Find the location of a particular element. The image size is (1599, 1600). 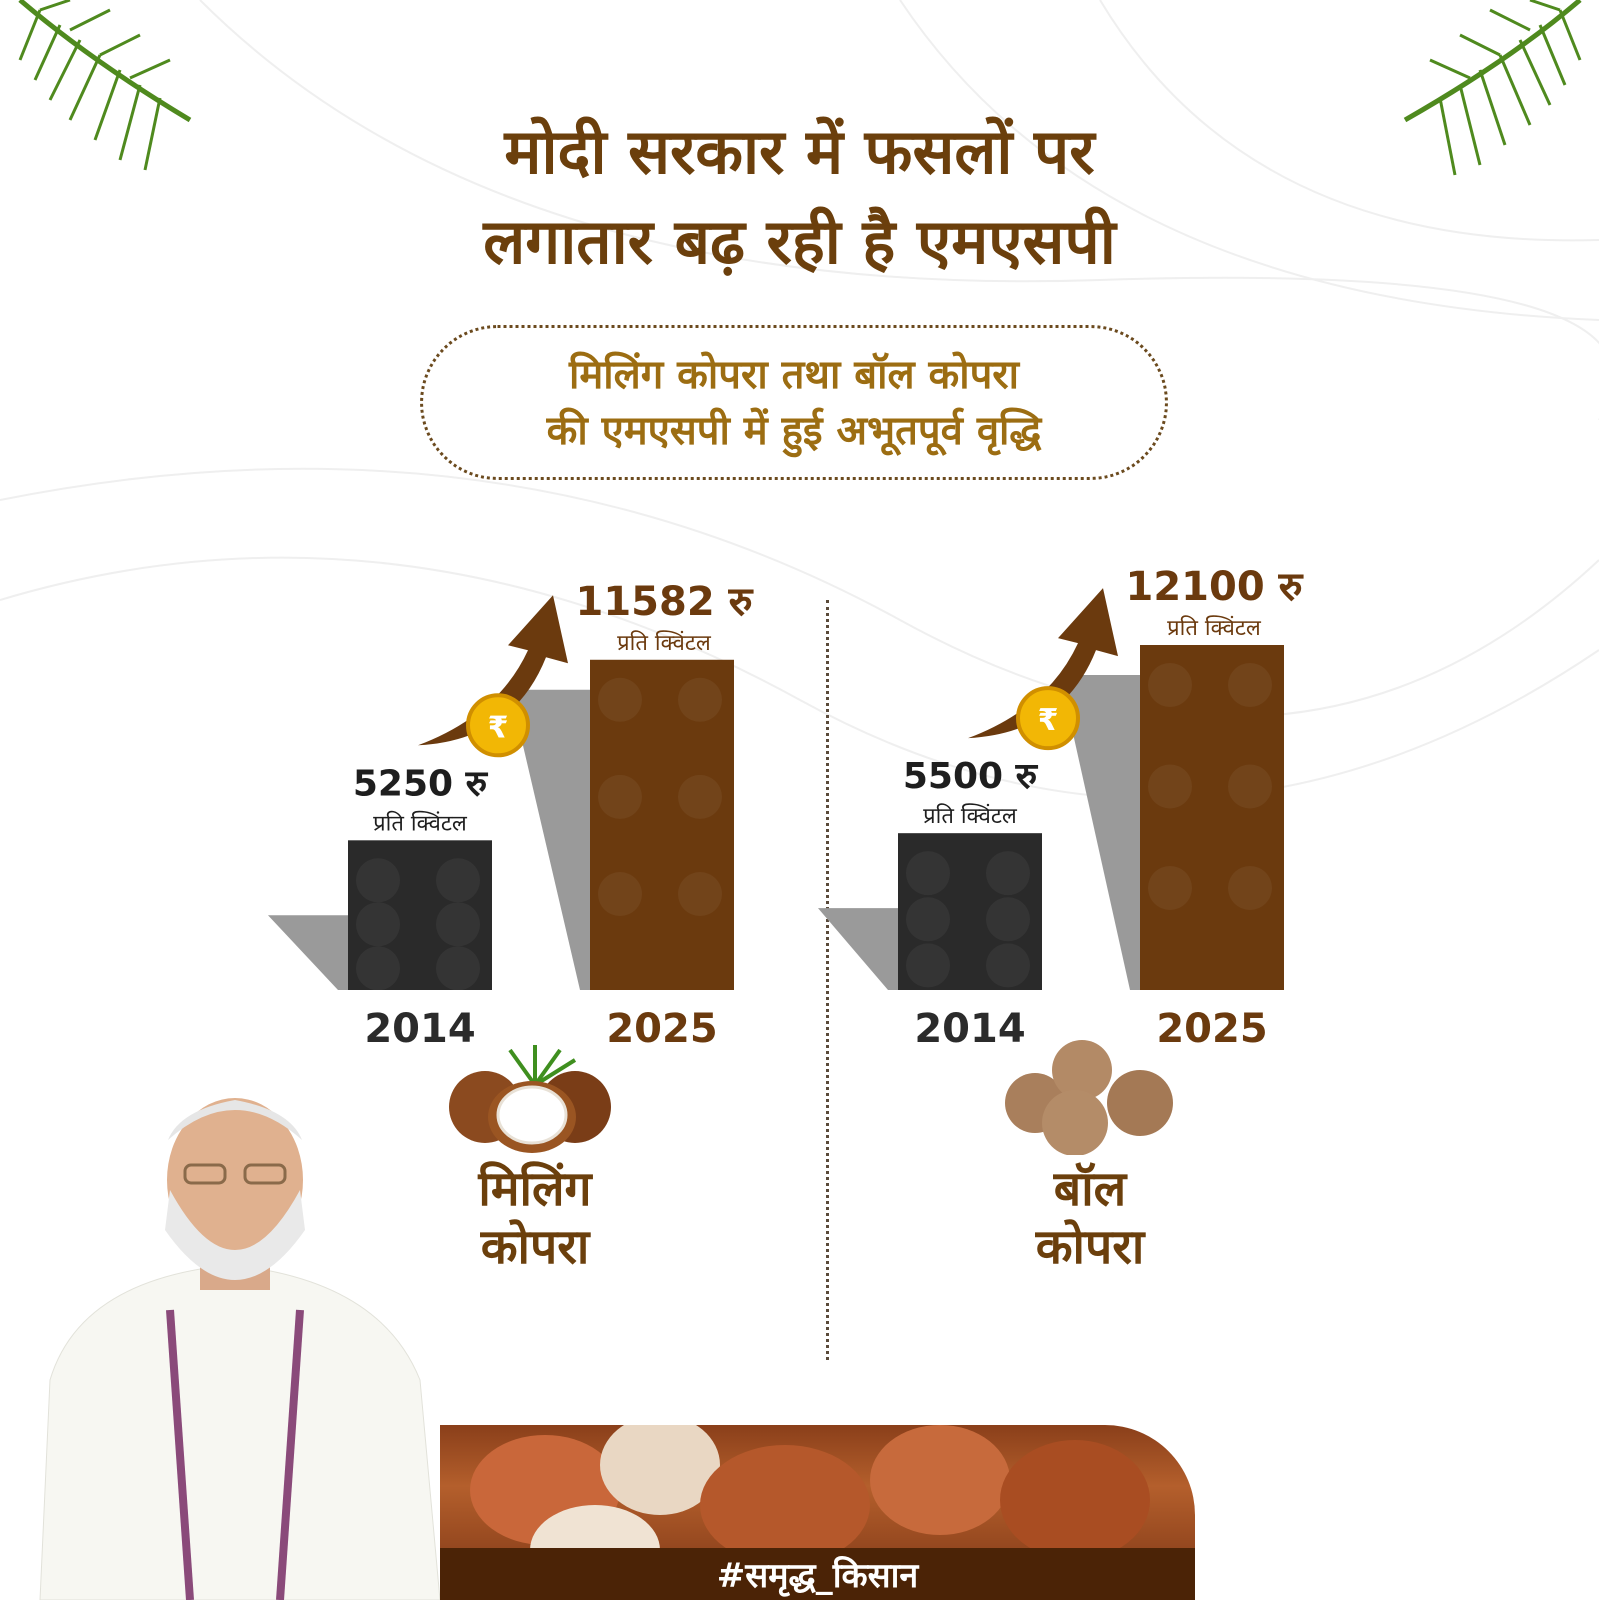

copra-photo-band: #समृद्ध_किसान is located at coordinates (817, 1512).